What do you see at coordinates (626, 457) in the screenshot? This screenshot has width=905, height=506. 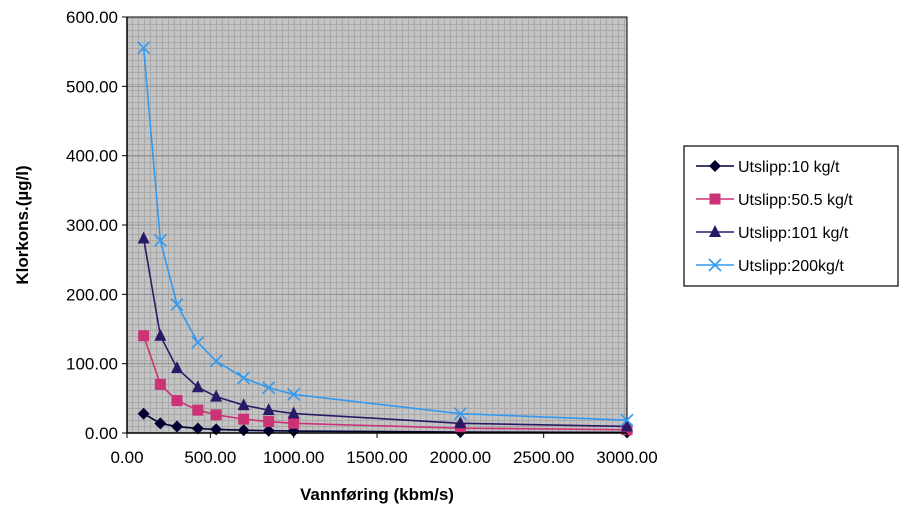 I see `x-tick-label: 3000.00` at bounding box center [626, 457].